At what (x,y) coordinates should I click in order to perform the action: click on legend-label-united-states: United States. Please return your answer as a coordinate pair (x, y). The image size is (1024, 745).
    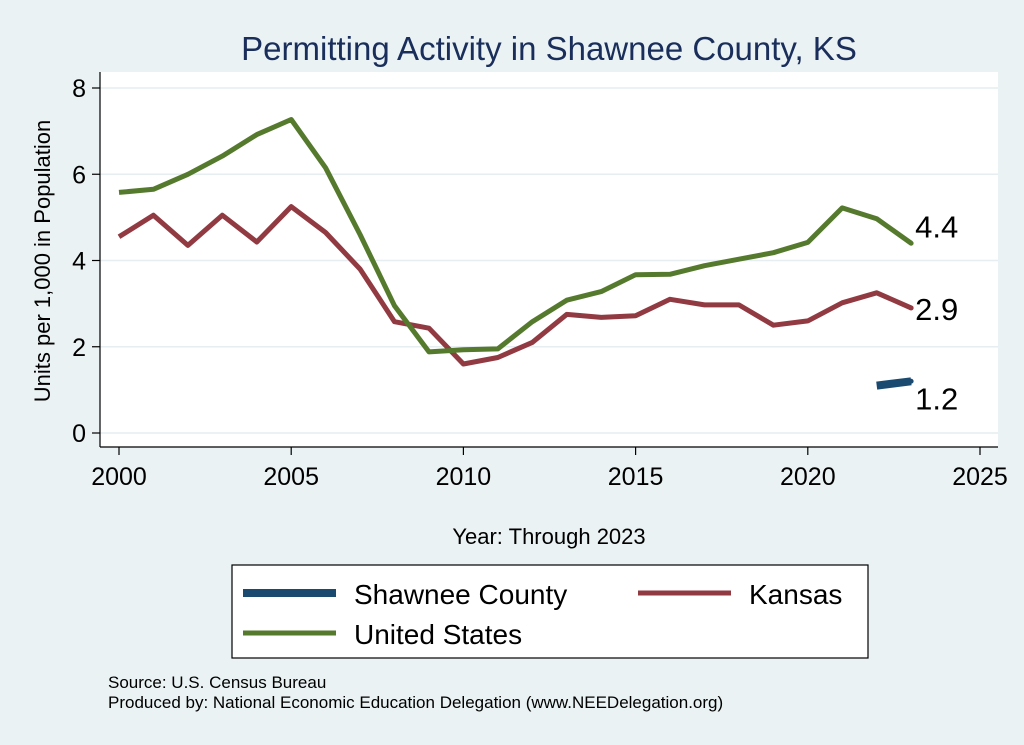
    Looking at the image, I should click on (438, 634).